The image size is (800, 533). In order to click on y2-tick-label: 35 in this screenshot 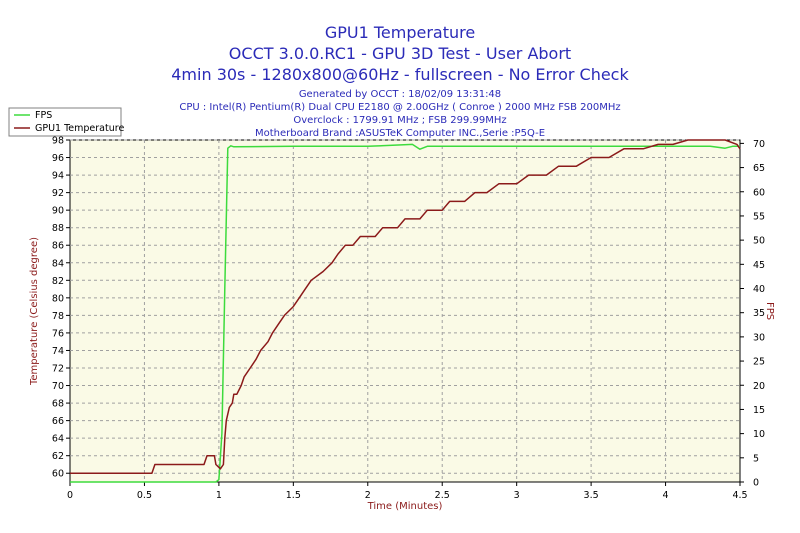, I will do `click(759, 313)`.